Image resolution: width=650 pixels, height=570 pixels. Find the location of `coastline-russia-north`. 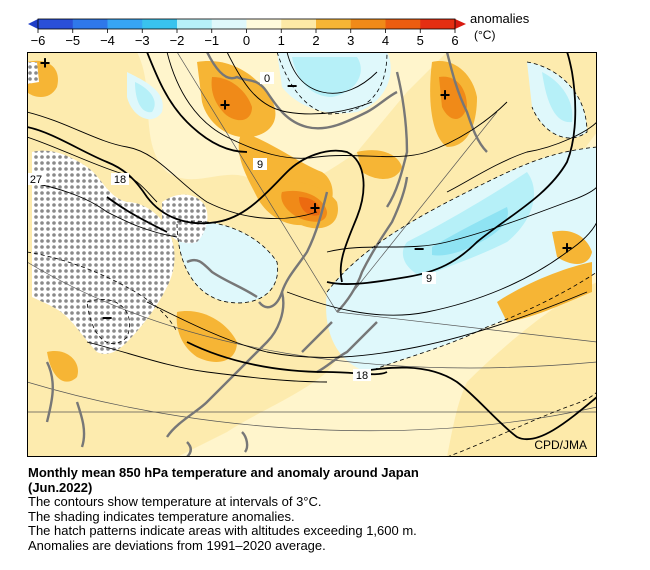

coastline-russia-north is located at coordinates (301, 91).